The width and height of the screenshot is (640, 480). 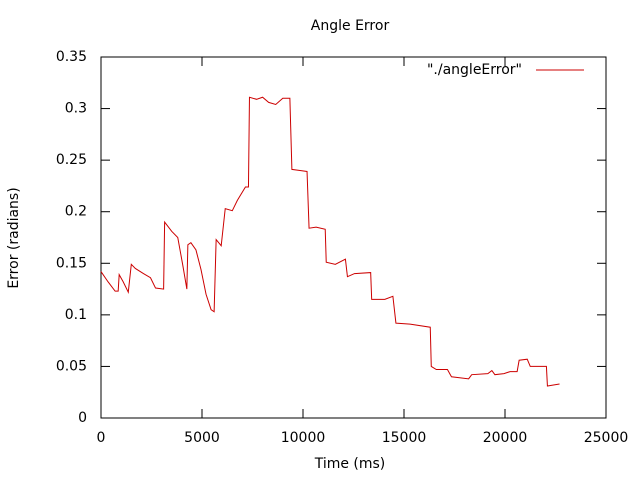 I want to click on x-tick-label: 0, so click(x=101, y=438).